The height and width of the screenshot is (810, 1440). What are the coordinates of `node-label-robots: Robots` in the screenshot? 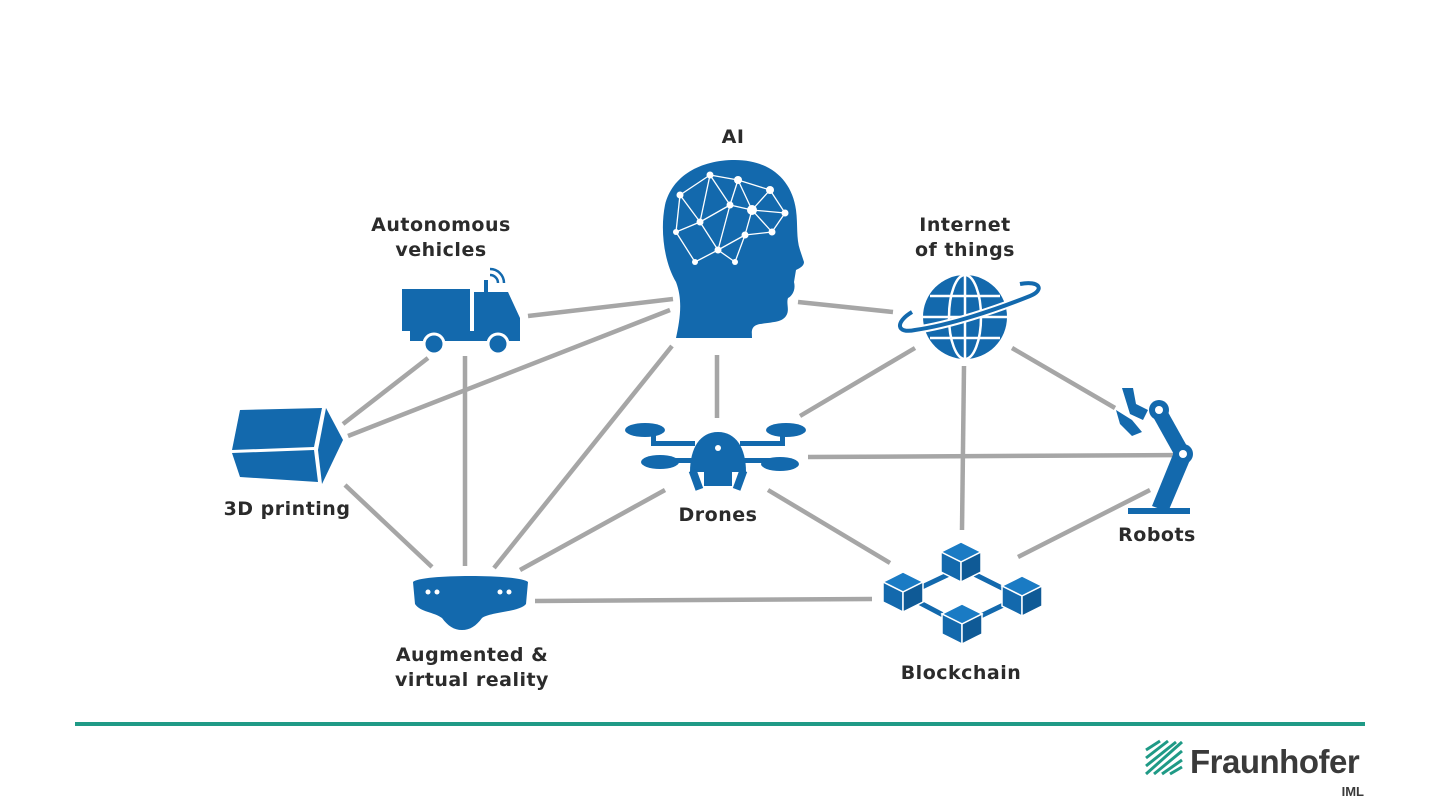 It's located at (1157, 535).